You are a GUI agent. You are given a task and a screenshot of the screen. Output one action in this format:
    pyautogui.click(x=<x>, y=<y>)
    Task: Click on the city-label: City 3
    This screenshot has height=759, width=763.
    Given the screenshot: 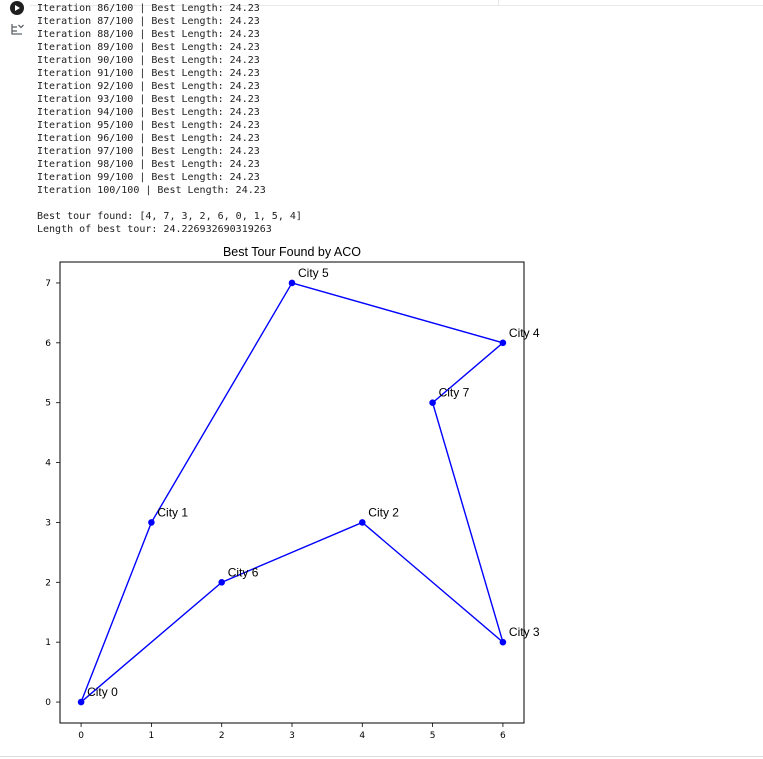 What is the action you would take?
    pyautogui.click(x=524, y=632)
    